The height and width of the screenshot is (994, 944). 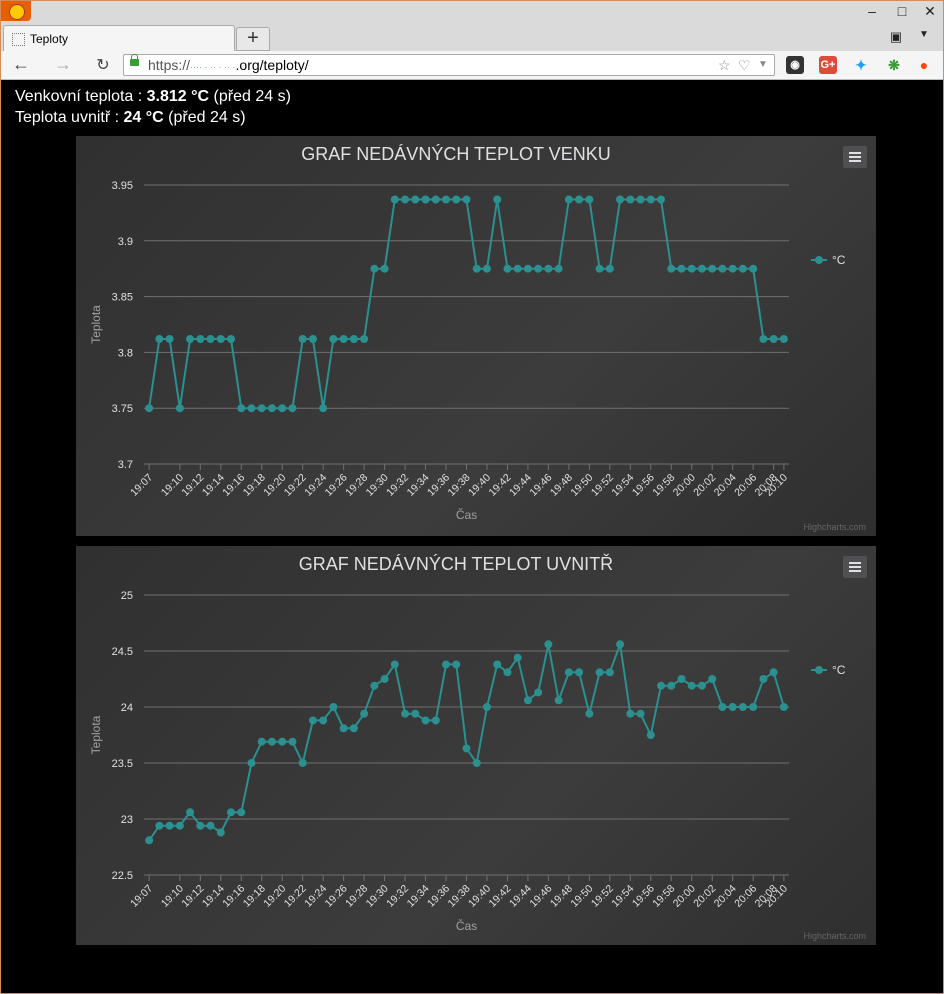 I want to click on new-tab-button: +, so click(x=253, y=39).